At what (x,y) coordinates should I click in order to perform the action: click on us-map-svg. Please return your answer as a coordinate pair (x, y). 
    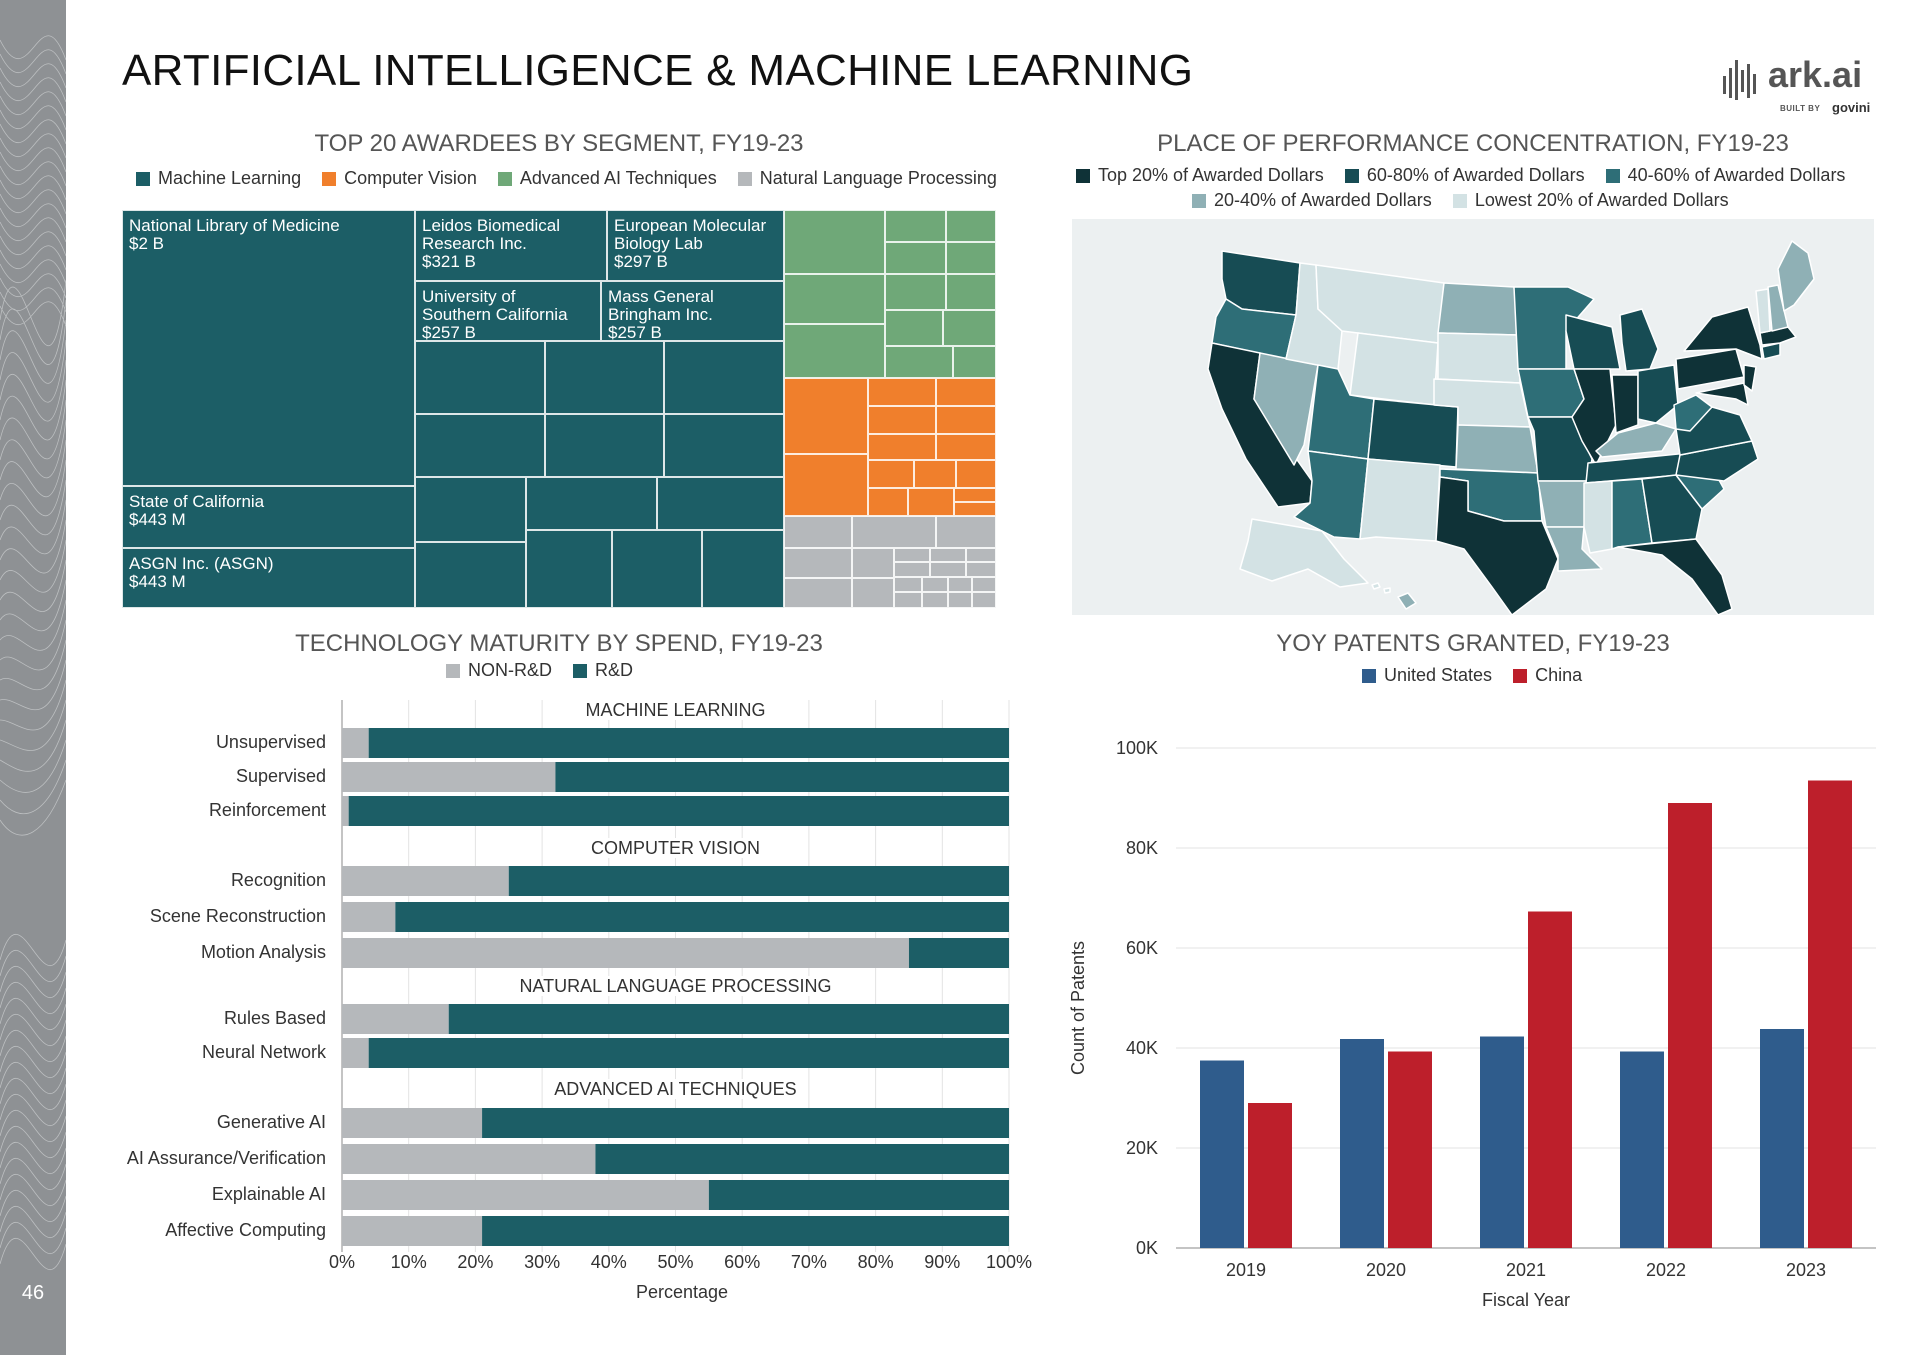
    Looking at the image, I should click on (1511, 428).